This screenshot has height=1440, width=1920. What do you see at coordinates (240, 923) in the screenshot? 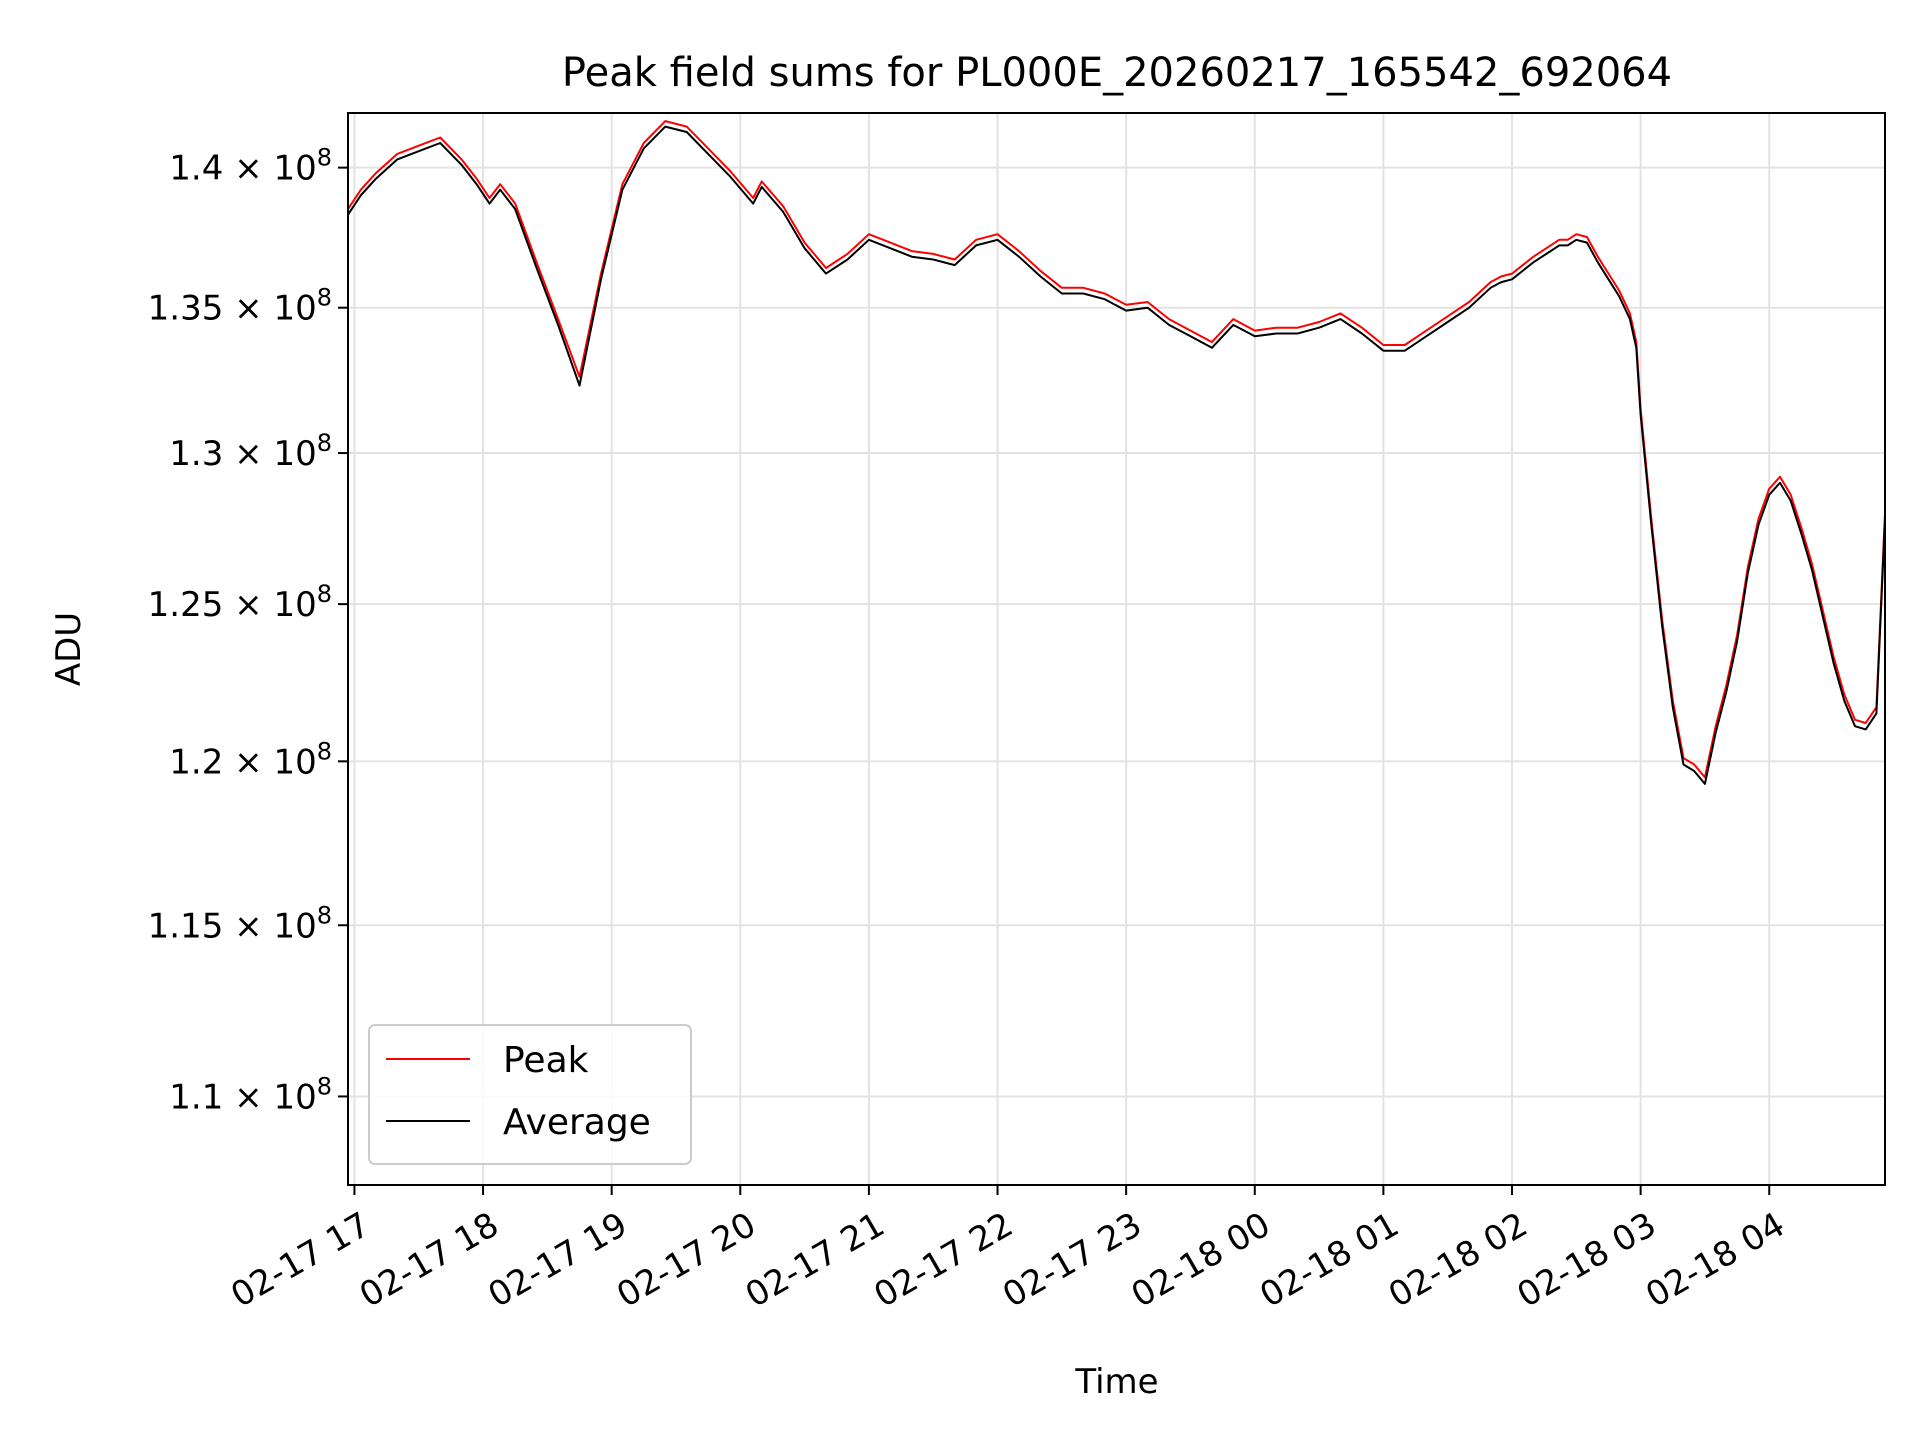
I see `y-tick-label: 1.15 × 108` at bounding box center [240, 923].